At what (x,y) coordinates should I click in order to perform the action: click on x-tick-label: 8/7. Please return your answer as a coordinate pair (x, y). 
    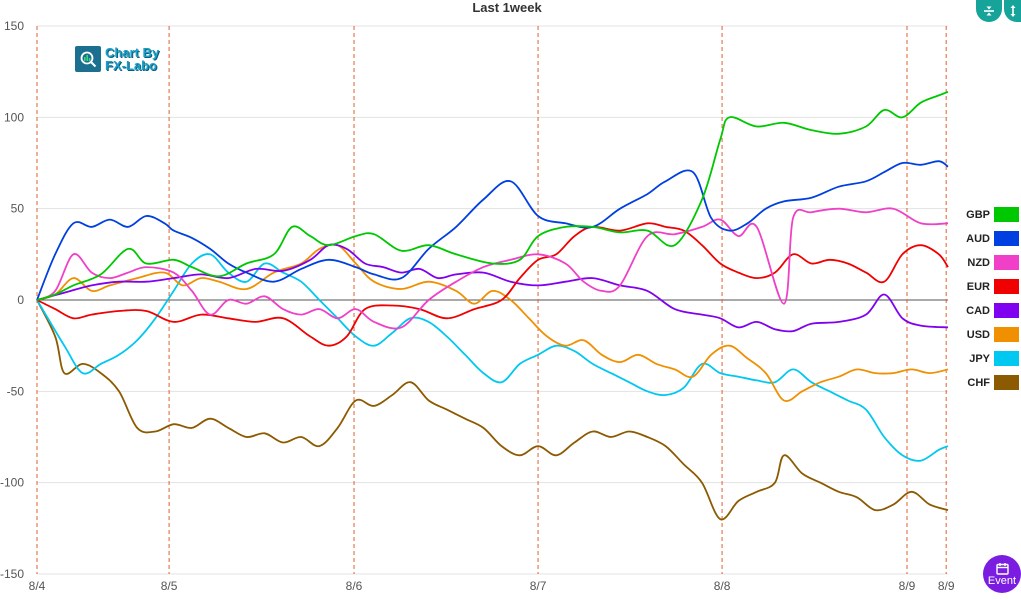
    Looking at the image, I should click on (538, 586).